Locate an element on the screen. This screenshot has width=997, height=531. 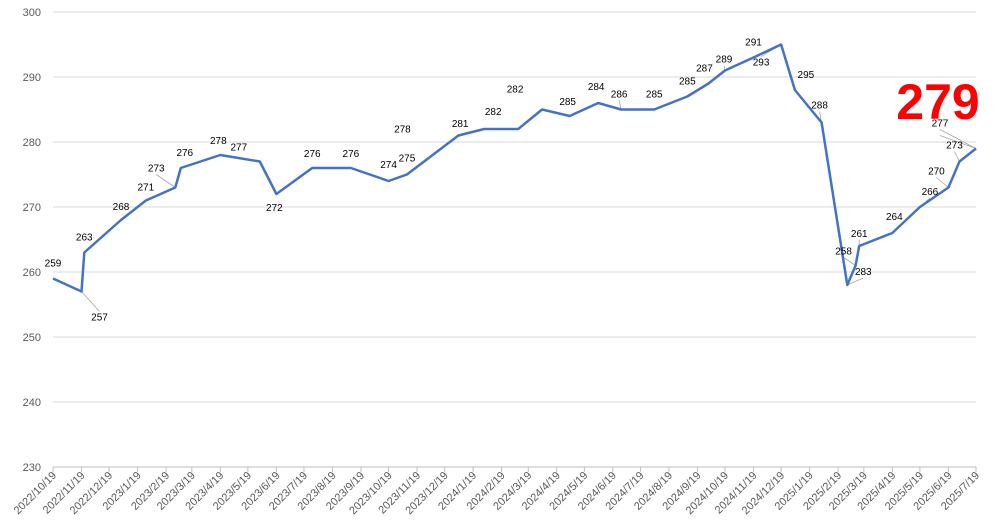
data-label: 291 is located at coordinates (753, 43).